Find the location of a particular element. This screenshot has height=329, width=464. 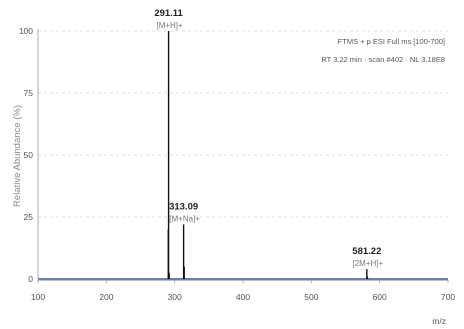

y-tick-label: 25 is located at coordinates (29, 217).